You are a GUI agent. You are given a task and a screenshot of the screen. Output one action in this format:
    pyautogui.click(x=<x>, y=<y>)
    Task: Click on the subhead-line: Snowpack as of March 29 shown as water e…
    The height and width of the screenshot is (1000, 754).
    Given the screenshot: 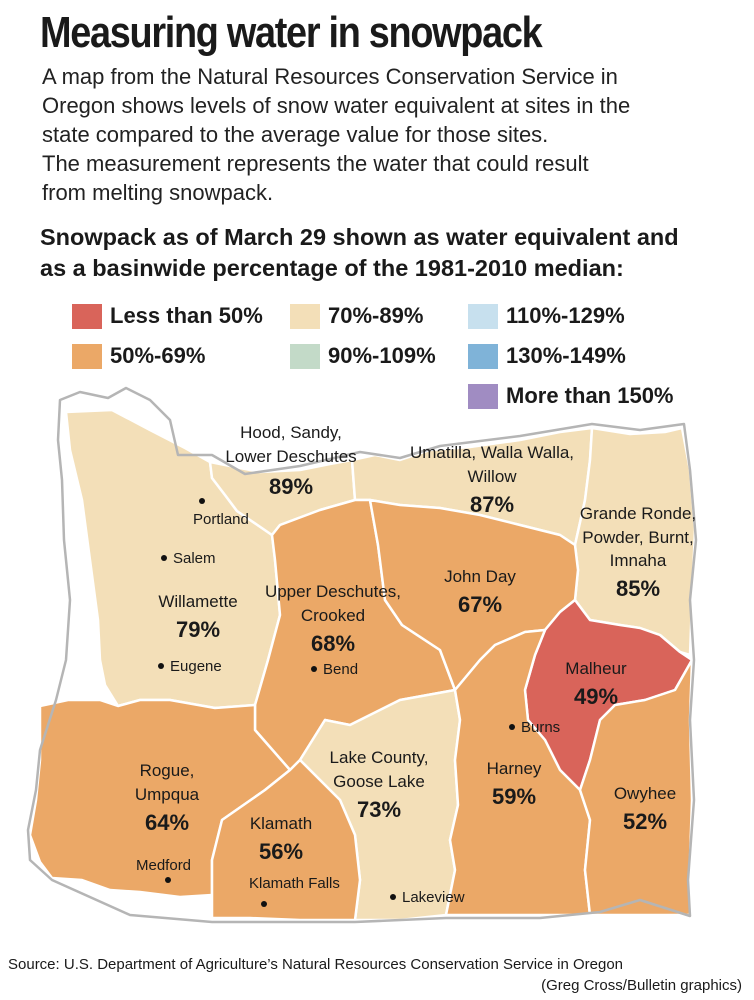 What is the action you would take?
    pyautogui.click(x=359, y=237)
    